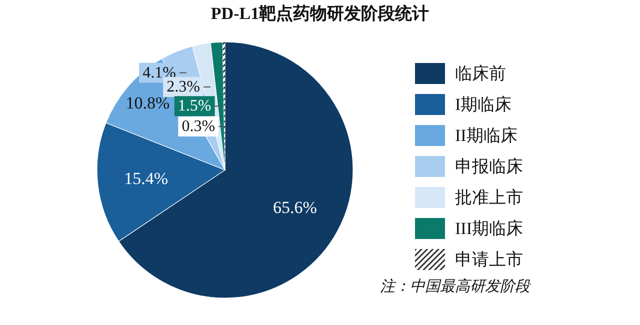 The height and width of the screenshot is (325, 640). Describe the element at coordinates (148, 102) in the screenshot. I see `data-label: 10.8%` at that location.